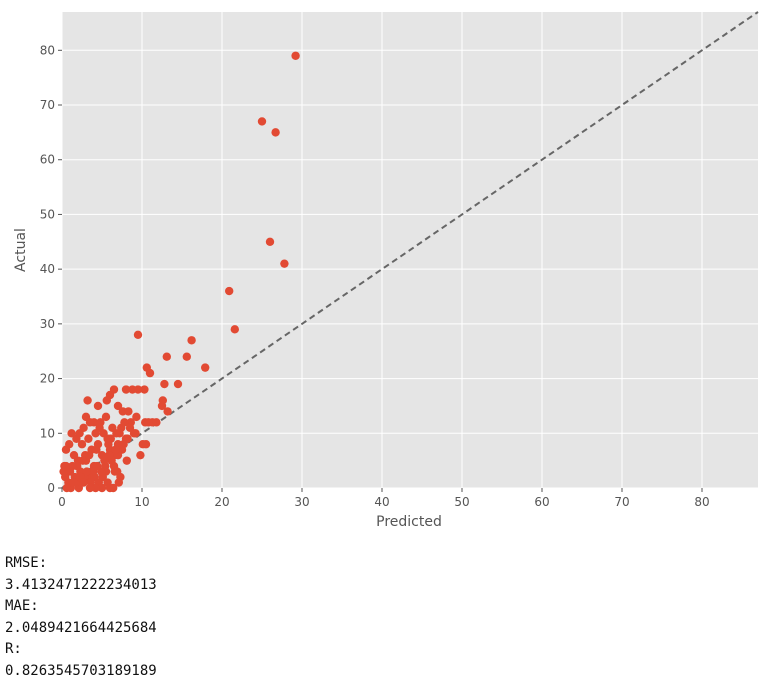 The height and width of the screenshot is (686, 779). I want to click on y-tick-label: 80, so click(47, 50).